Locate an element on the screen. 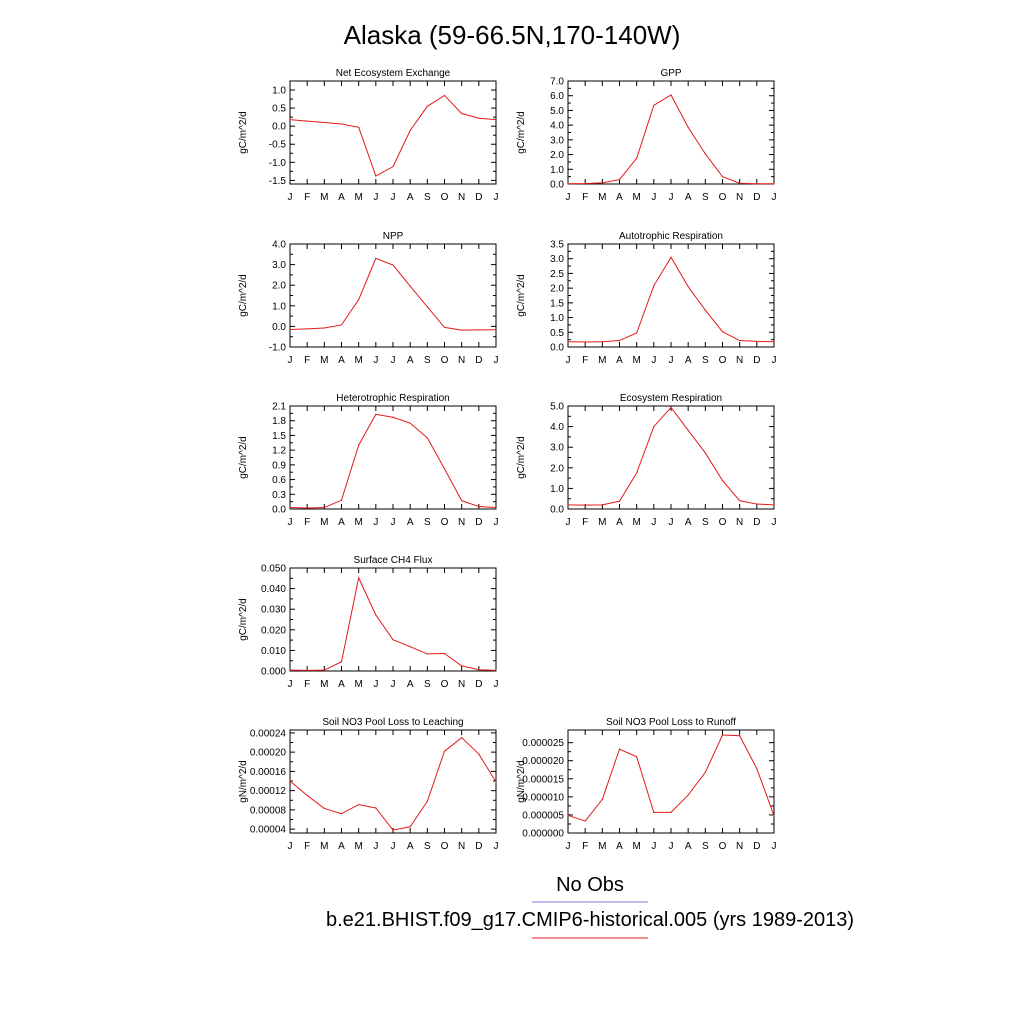 This screenshot has width=1024, height=1024. y-tick-label: 2.5 is located at coordinates (557, 274).